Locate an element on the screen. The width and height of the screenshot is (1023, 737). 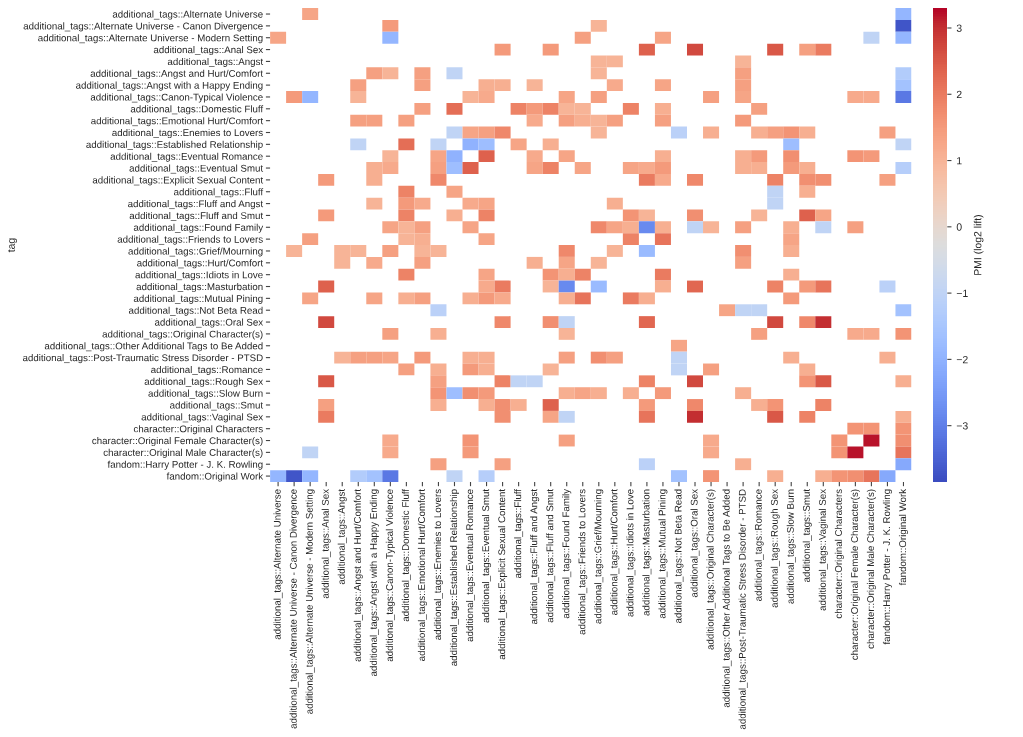
y-tick-label: additional_tags::Slow Burn is located at coordinates (205, 394).